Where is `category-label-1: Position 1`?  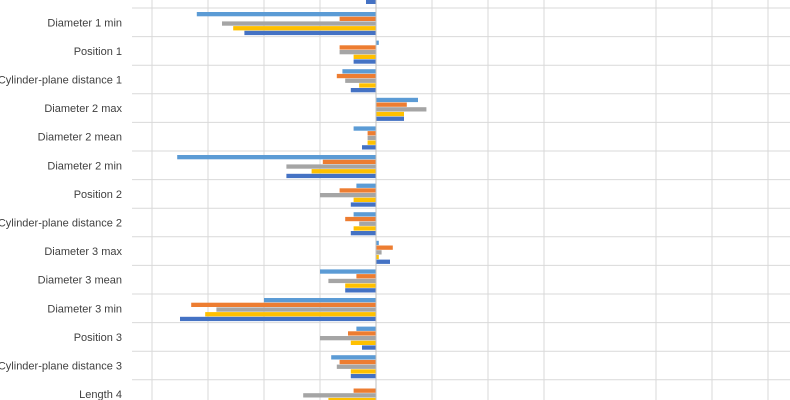 category-label-1: Position 1 is located at coordinates (98, 52).